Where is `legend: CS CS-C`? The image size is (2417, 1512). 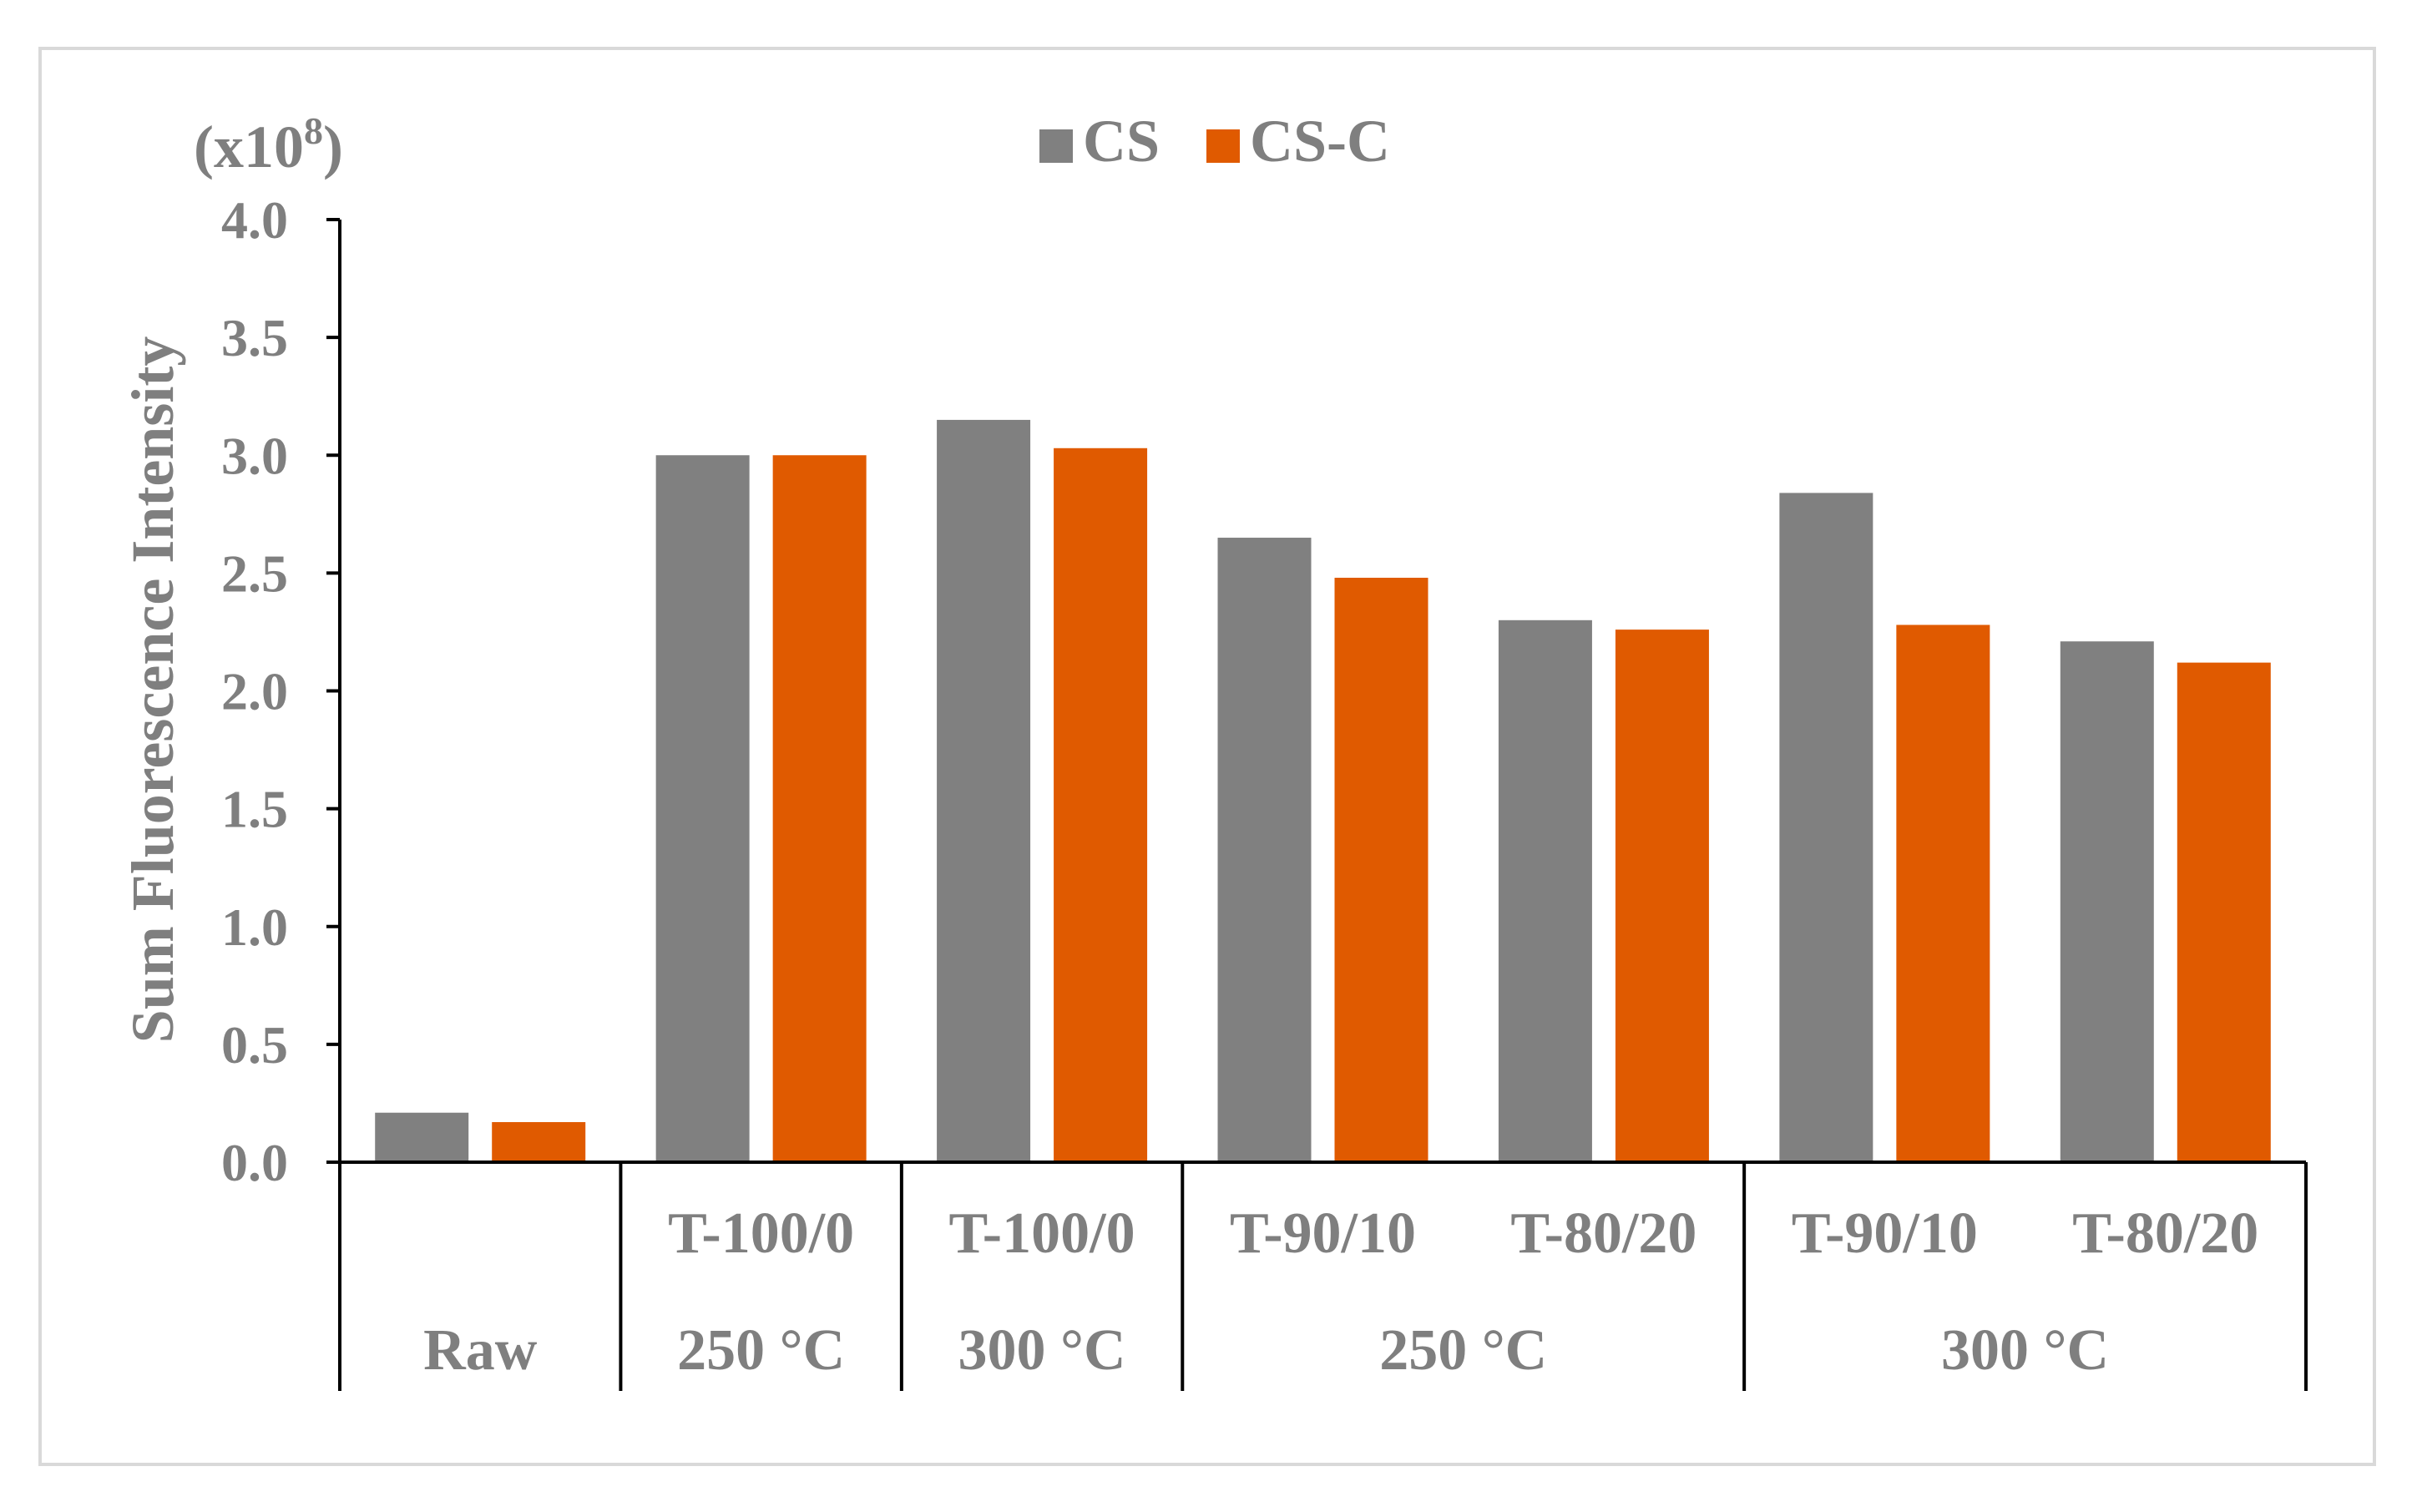
legend: CS CS-C is located at coordinates (1214, 141).